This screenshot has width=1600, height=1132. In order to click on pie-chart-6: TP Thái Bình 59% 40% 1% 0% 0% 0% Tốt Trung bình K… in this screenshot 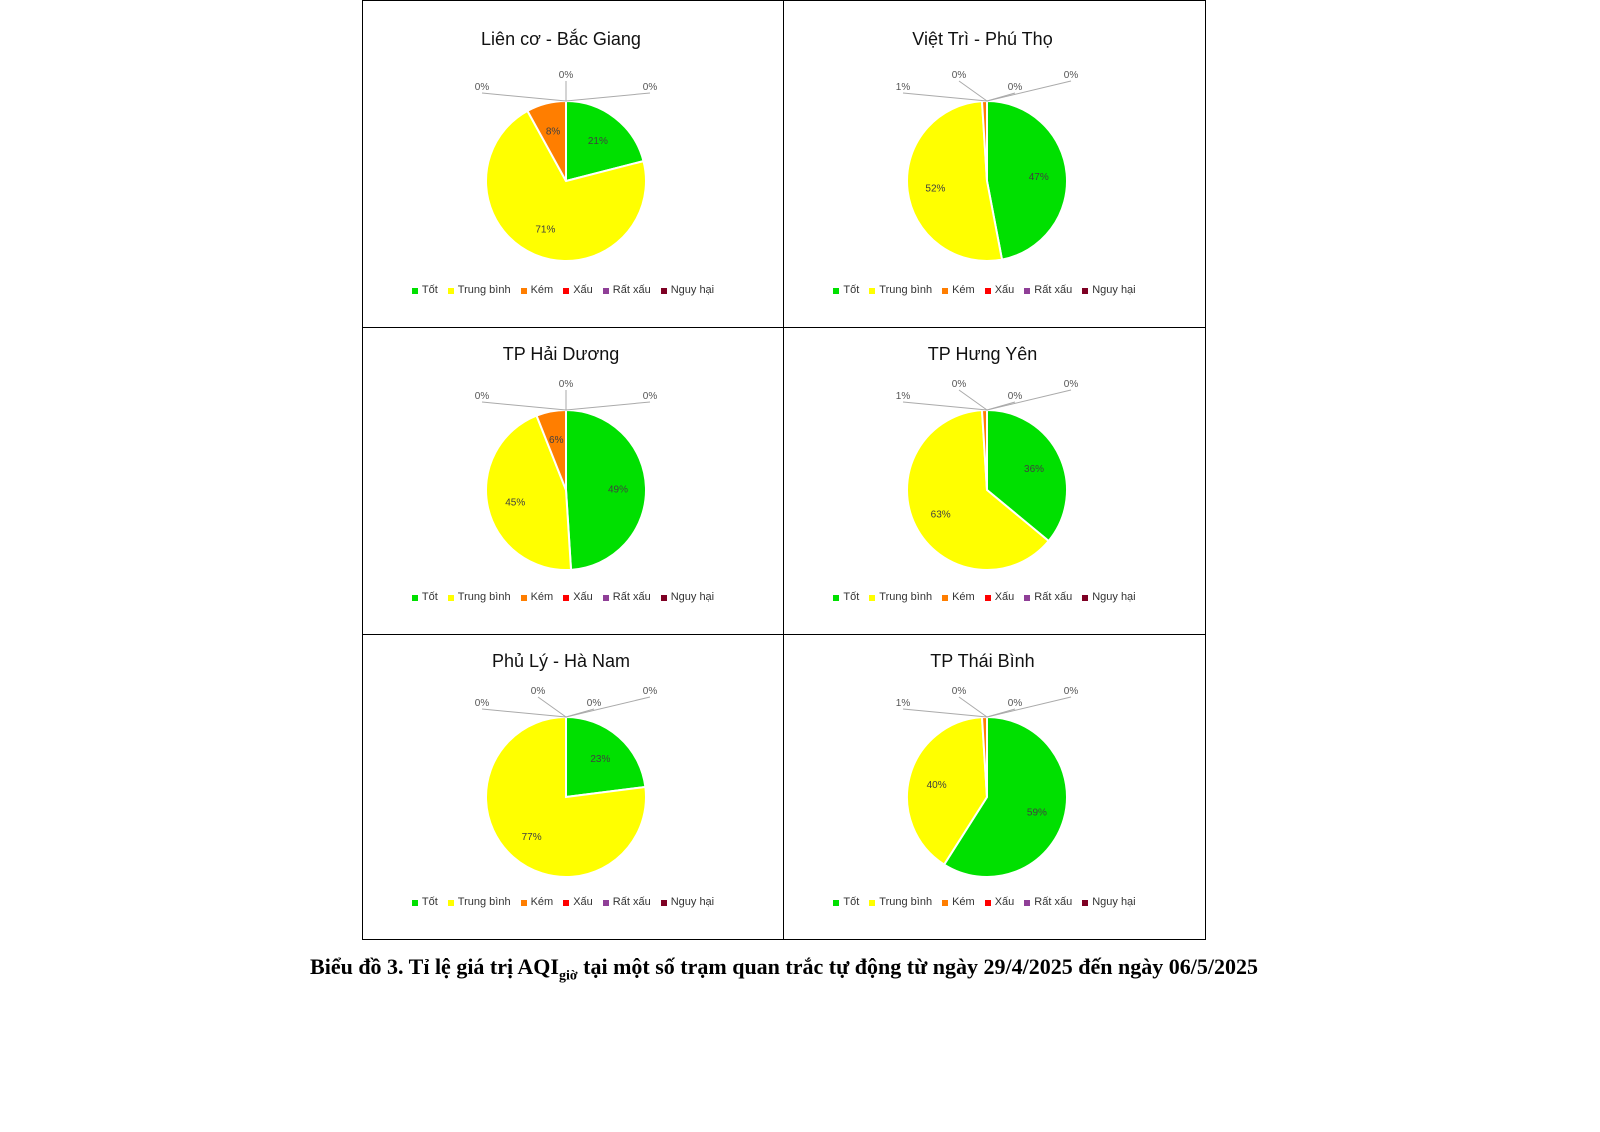, I will do `click(994, 787)`.